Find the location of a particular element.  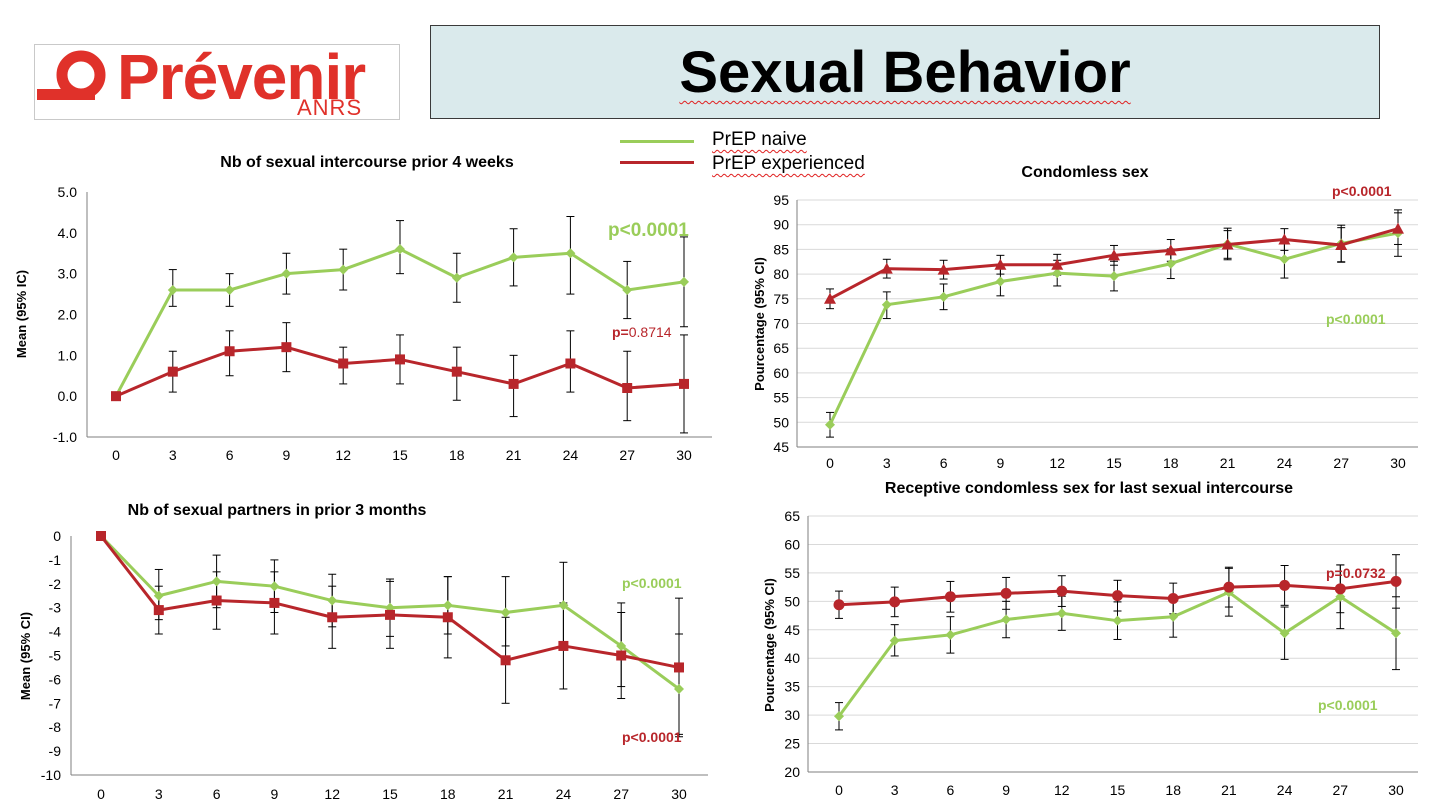

logo-subtext: ANRS is located at coordinates (330, 107).